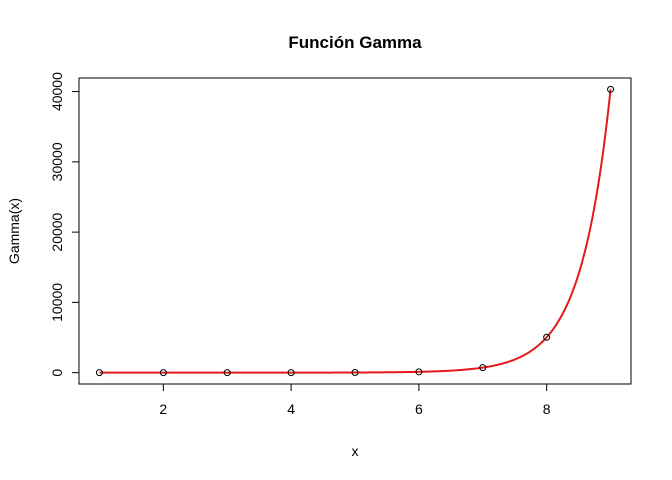 The image size is (672, 480). I want to click on y-tick-label: 20000, so click(57, 231).